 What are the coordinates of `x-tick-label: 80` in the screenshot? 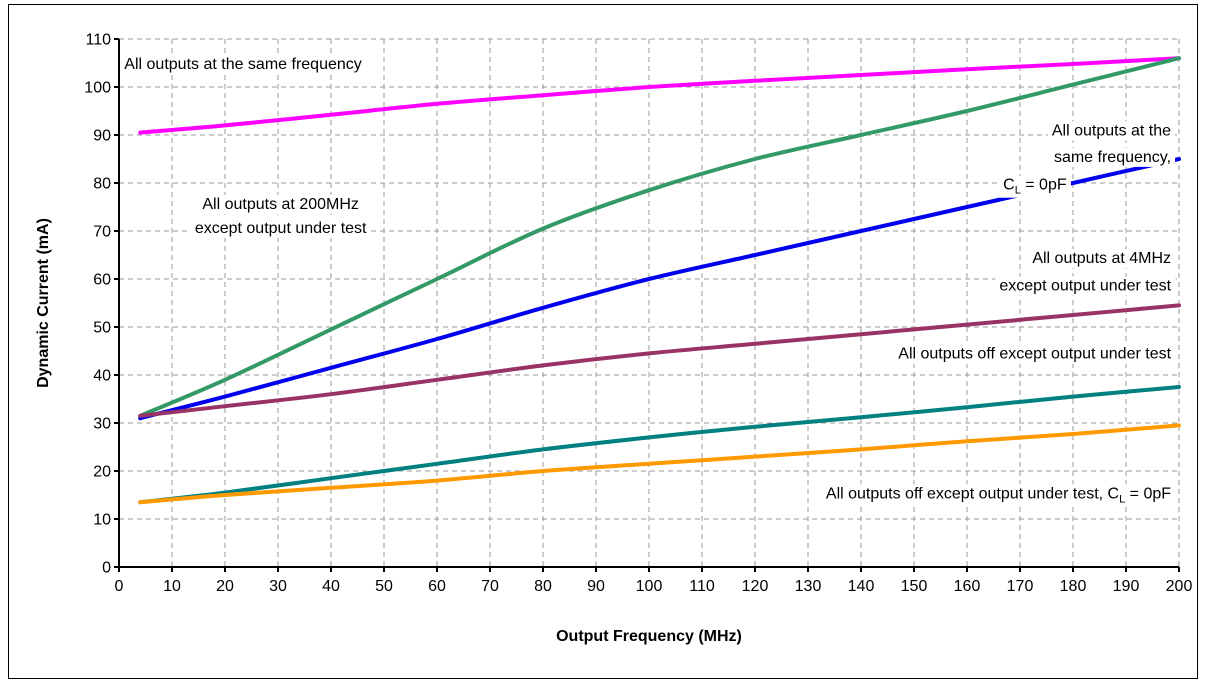 It's located at (543, 586).